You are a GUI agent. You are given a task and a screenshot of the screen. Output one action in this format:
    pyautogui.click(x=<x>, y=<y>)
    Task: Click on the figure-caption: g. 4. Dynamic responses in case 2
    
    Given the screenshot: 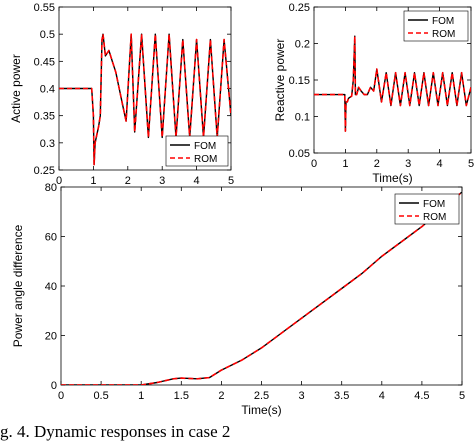 What is the action you would take?
    pyautogui.click(x=115, y=431)
    